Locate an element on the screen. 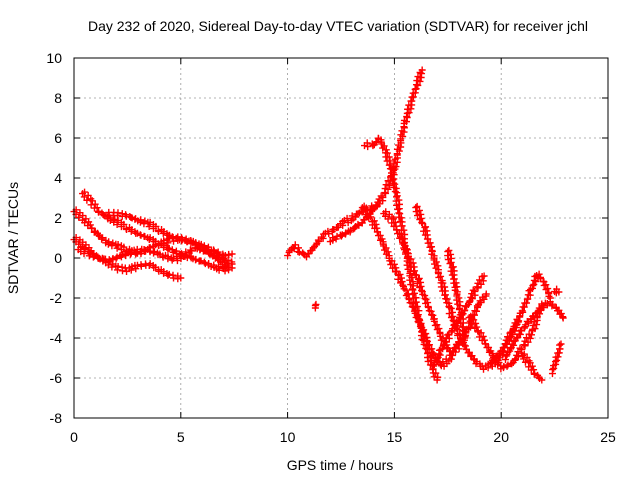  y-tick-label: 8 is located at coordinates (58, 98).